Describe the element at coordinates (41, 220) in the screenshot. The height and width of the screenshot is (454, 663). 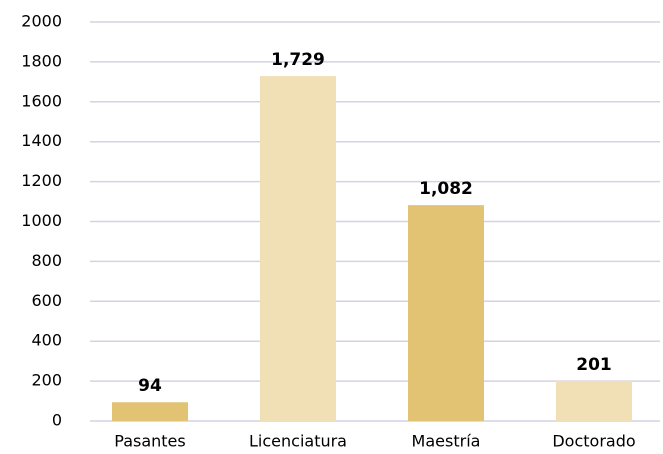
I see `y-tick-label: 1000` at that location.